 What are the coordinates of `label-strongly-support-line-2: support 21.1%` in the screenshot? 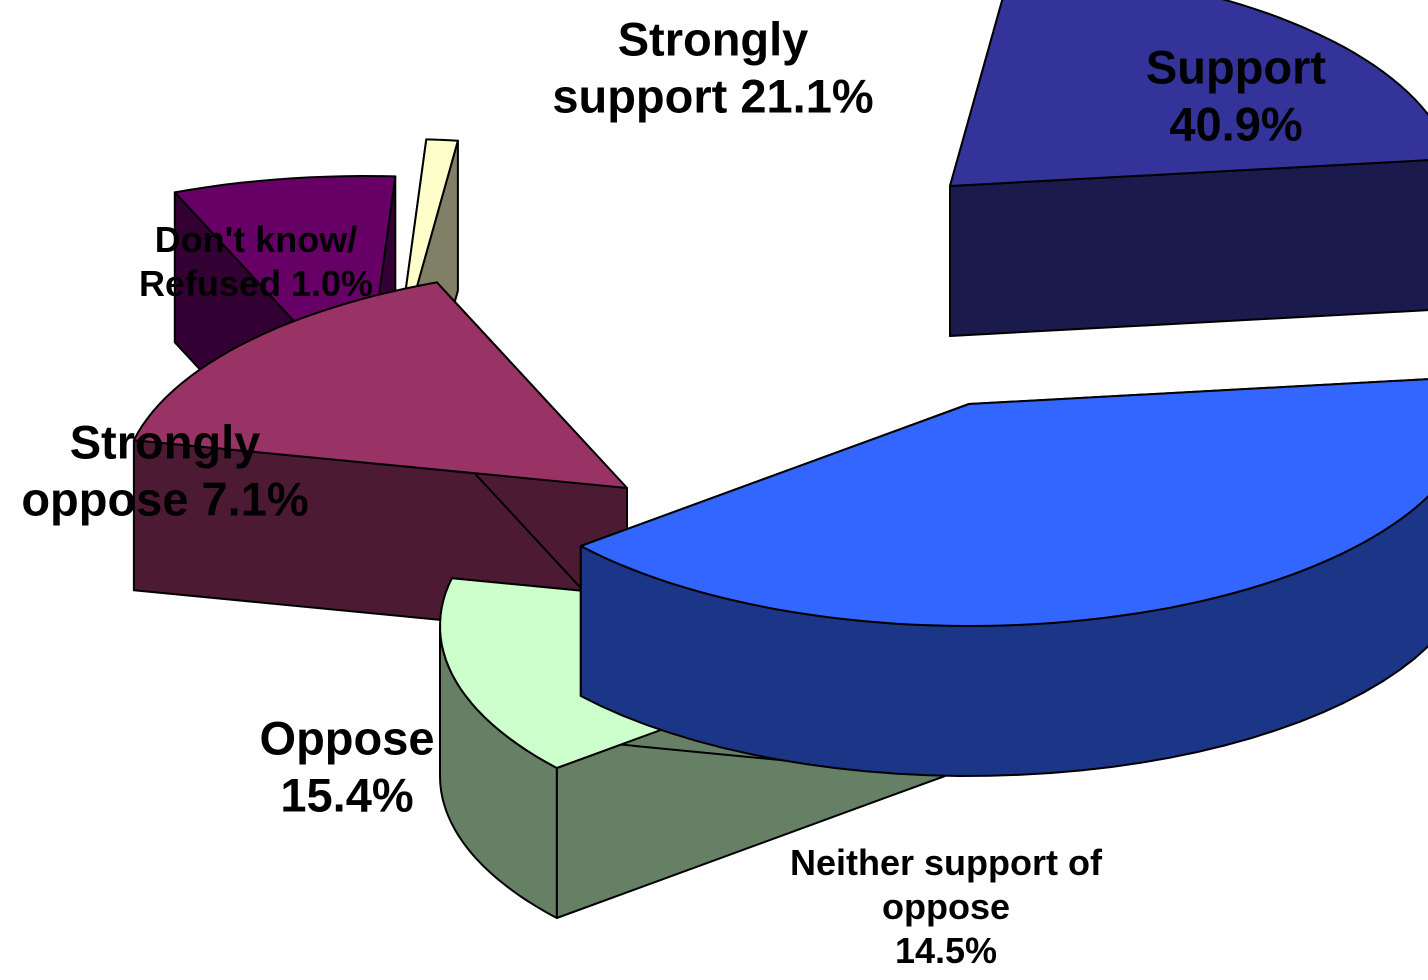 It's located at (713, 96).